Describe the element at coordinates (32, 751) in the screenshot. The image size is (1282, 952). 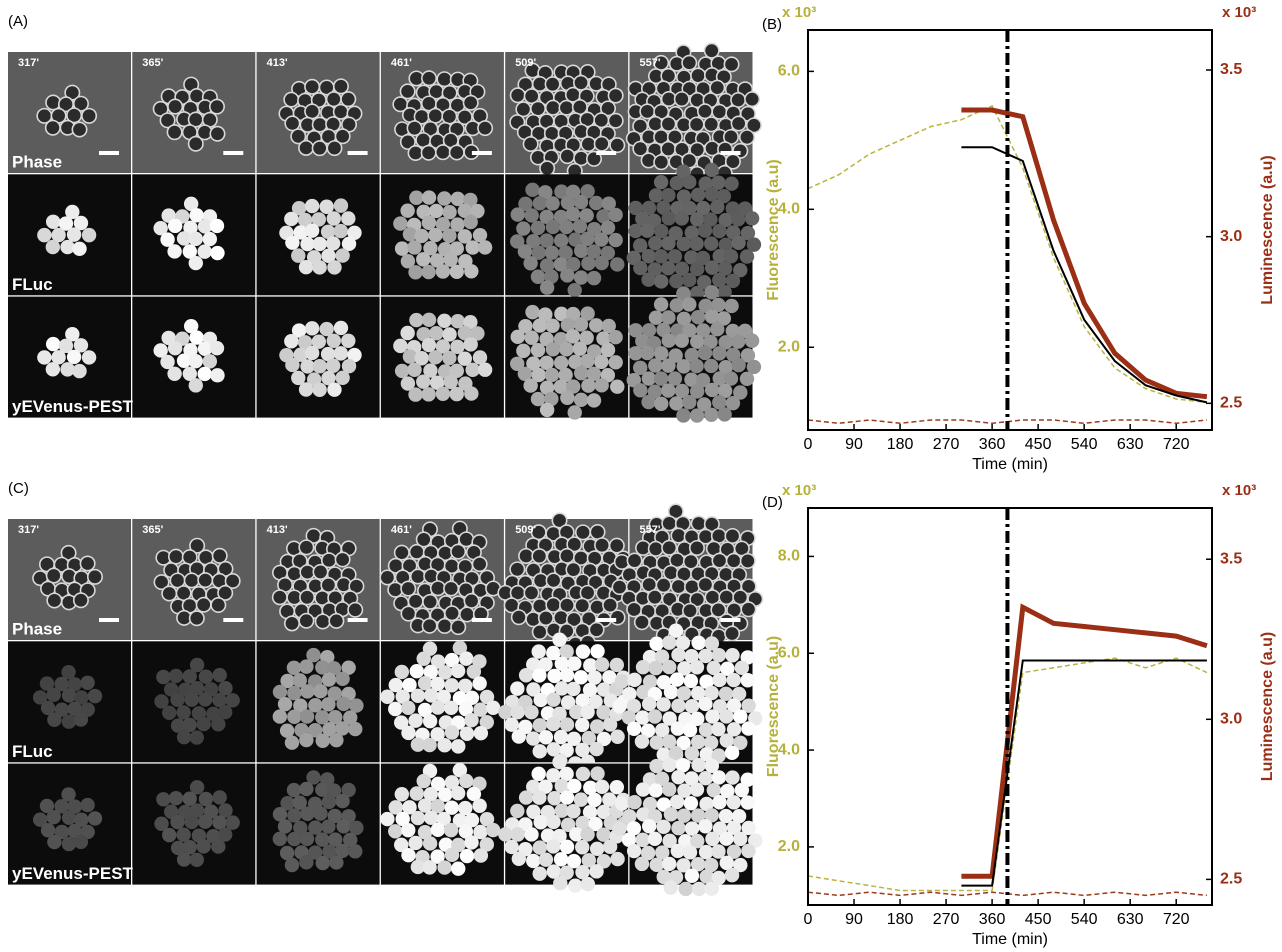
I see `row-label: FLuc` at that location.